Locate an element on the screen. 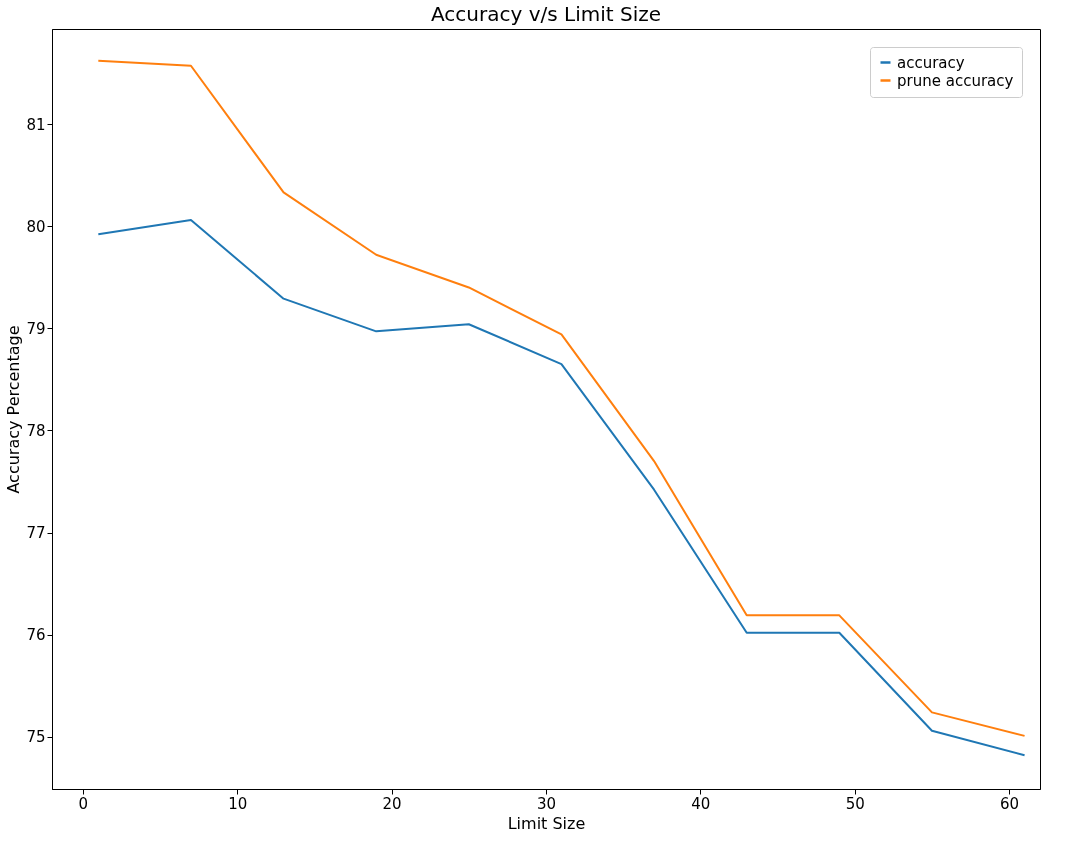 The image size is (1065, 856). y-tick-label: 79 is located at coordinates (36, 328).